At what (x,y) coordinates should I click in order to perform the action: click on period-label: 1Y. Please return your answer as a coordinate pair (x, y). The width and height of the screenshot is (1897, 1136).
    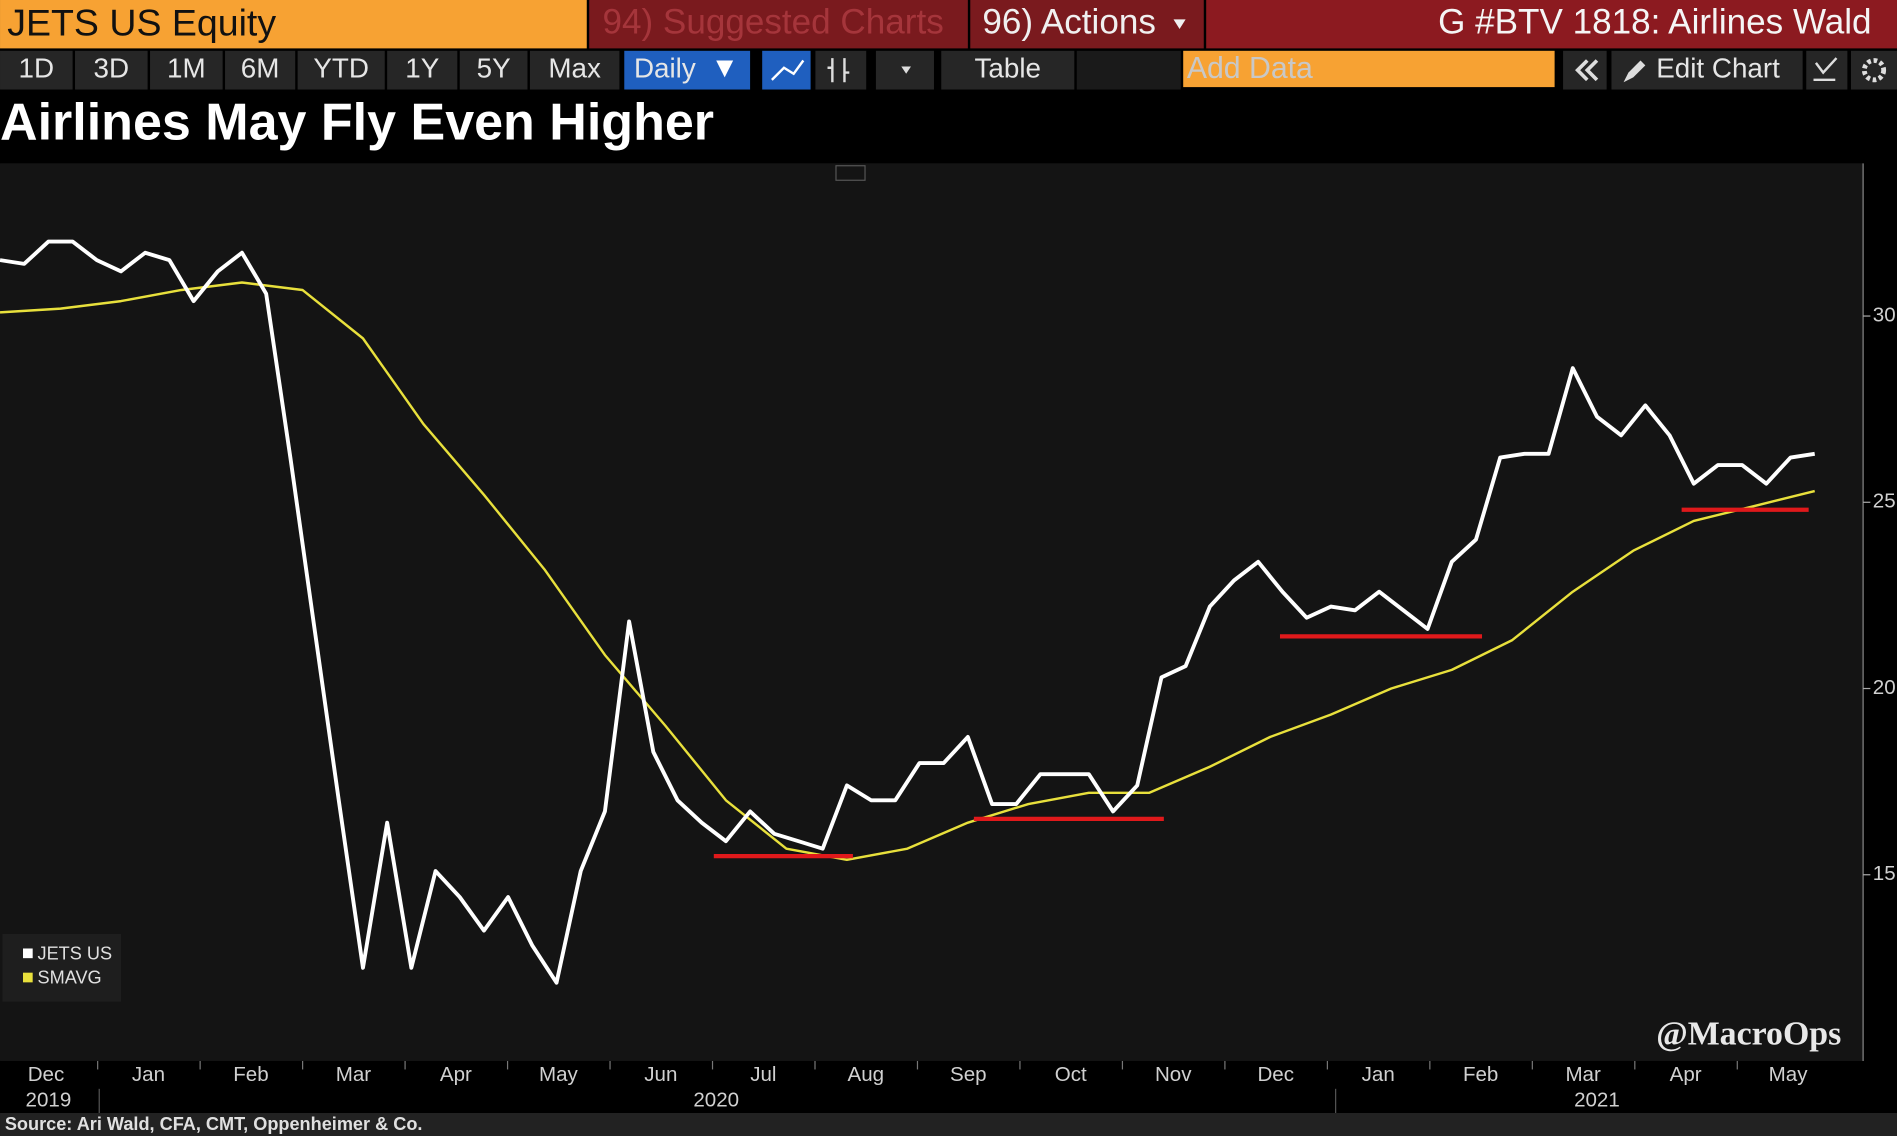
    Looking at the image, I should click on (422, 68).